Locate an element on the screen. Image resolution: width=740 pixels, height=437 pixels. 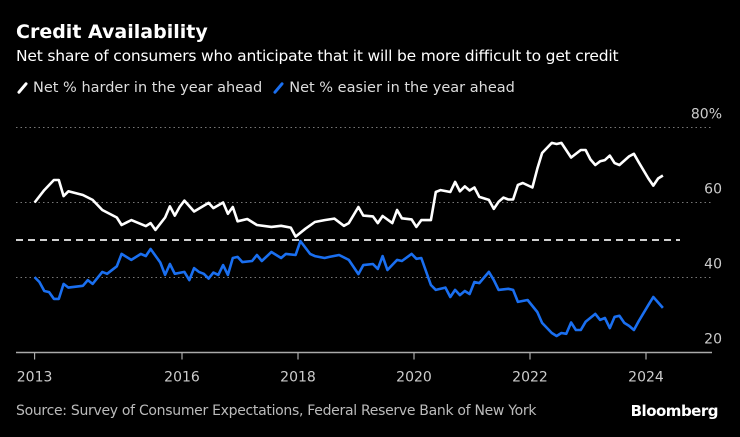
x-tick-label: 2018 is located at coordinates (298, 378).